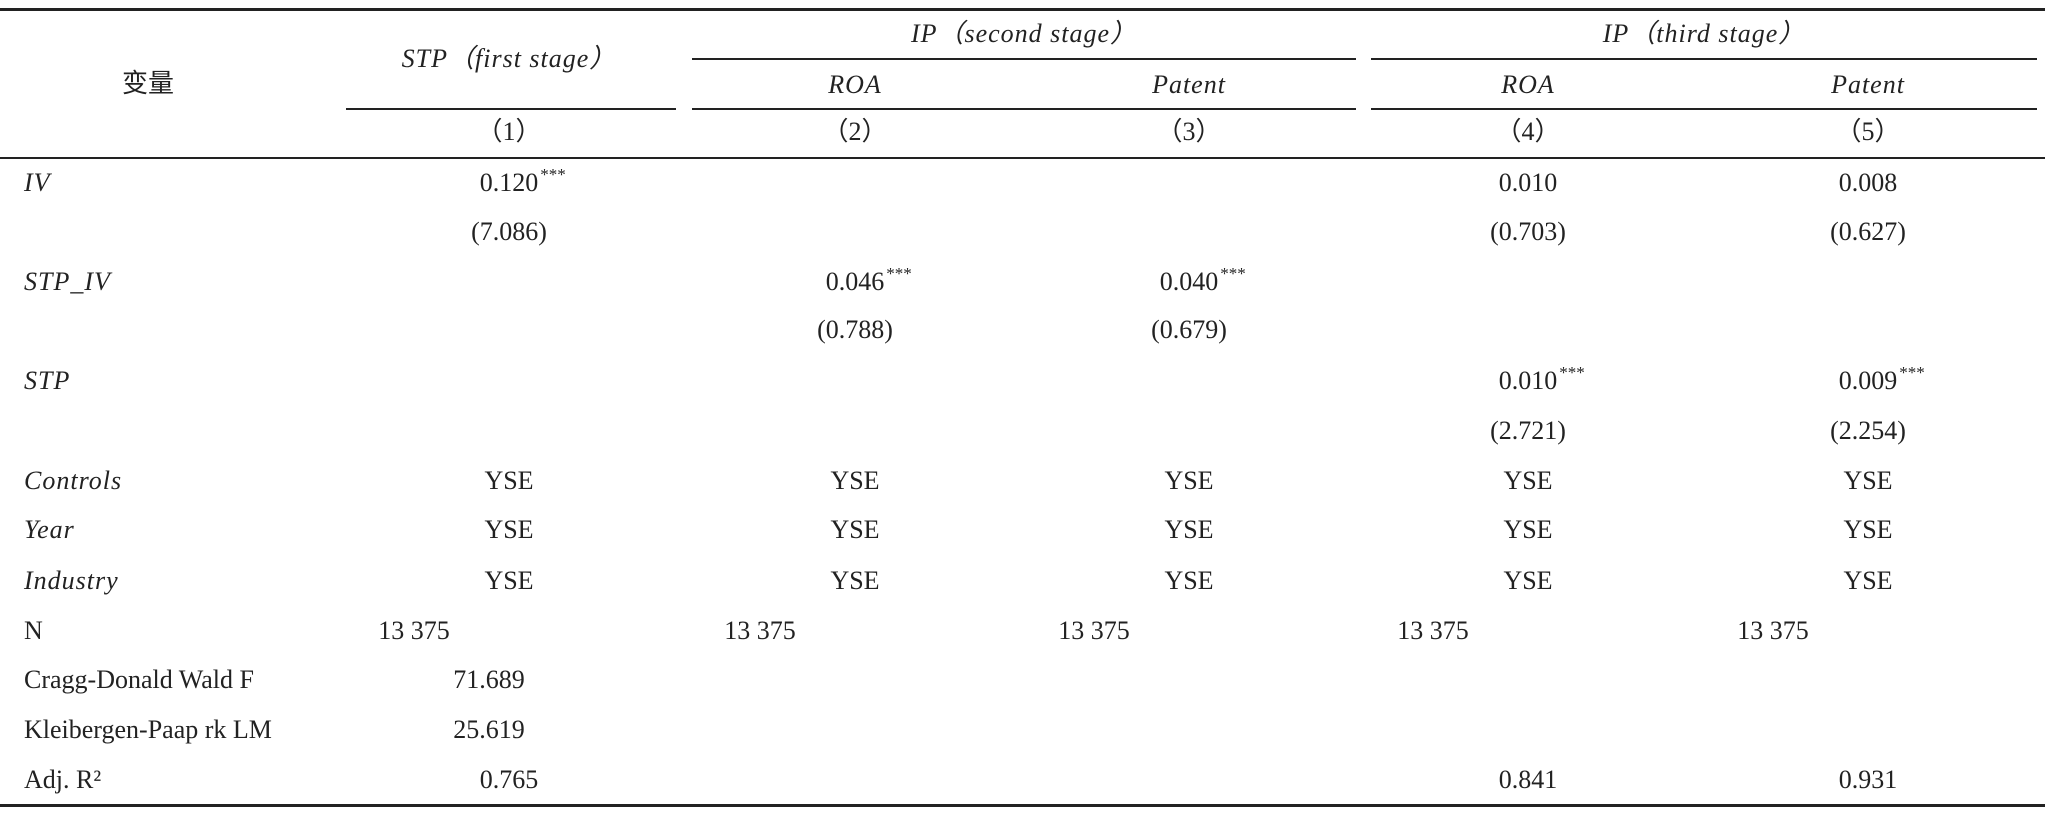 This screenshot has width=2048, height=816. What do you see at coordinates (1528, 182) in the screenshot?
I see `cell-value: 0.010` at bounding box center [1528, 182].